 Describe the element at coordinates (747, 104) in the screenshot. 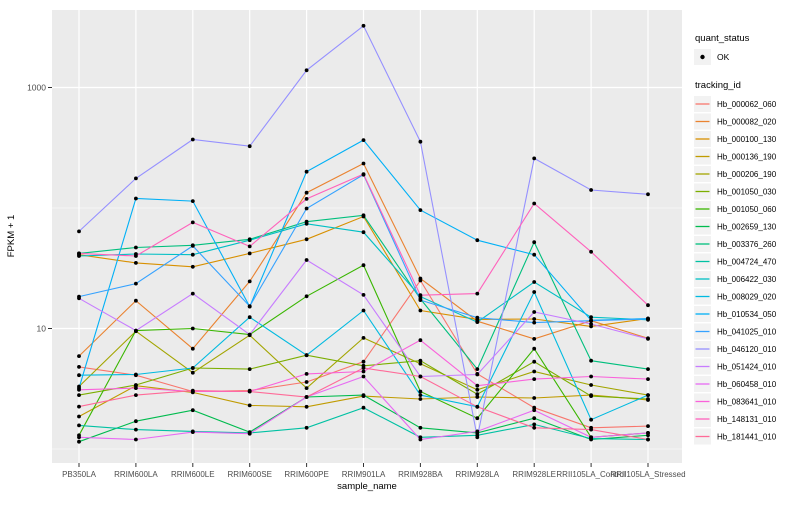

I see `legend-item-label: Hb_000062_060` at that location.